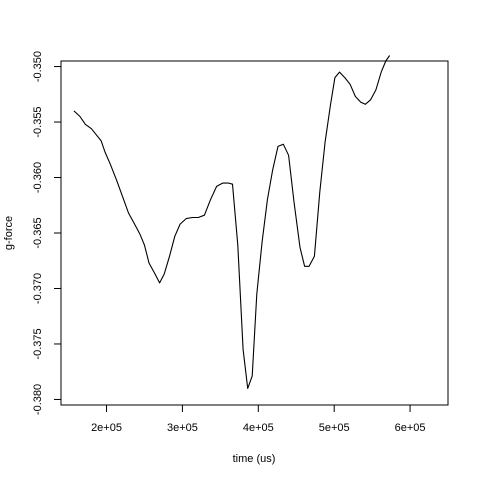  I want to click on y-tick-label: -0.355, so click(38, 121).